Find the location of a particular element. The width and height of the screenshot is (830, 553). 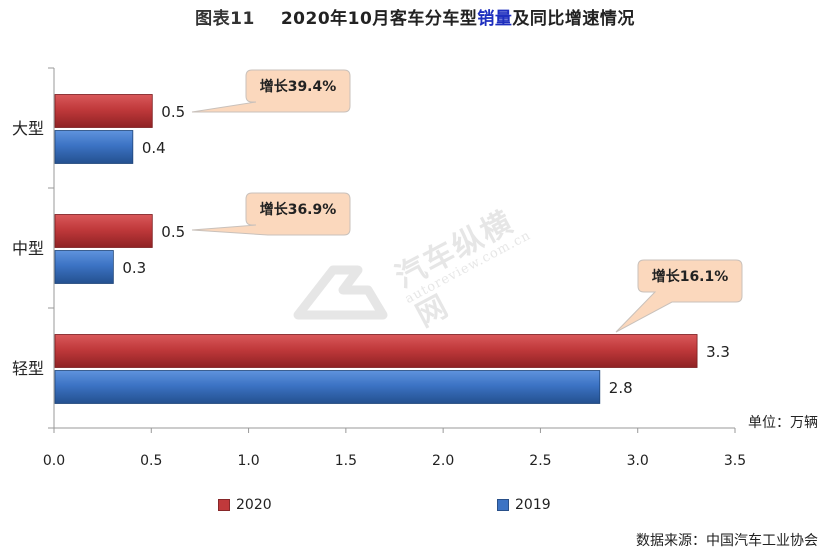

data-label-2020: 3.3 is located at coordinates (718, 352).